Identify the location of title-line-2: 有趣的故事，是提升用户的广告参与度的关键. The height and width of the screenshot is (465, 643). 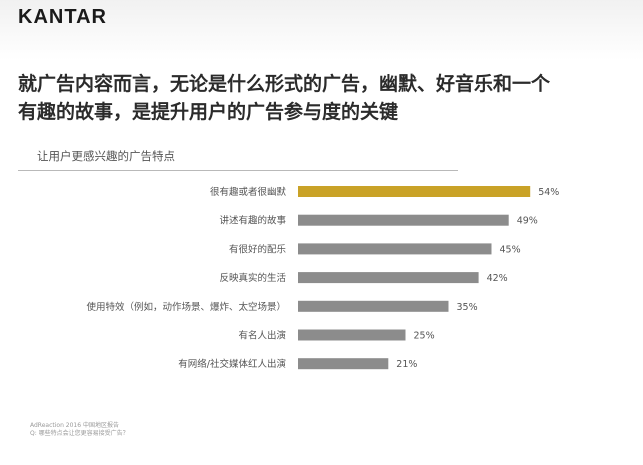
(208, 112).